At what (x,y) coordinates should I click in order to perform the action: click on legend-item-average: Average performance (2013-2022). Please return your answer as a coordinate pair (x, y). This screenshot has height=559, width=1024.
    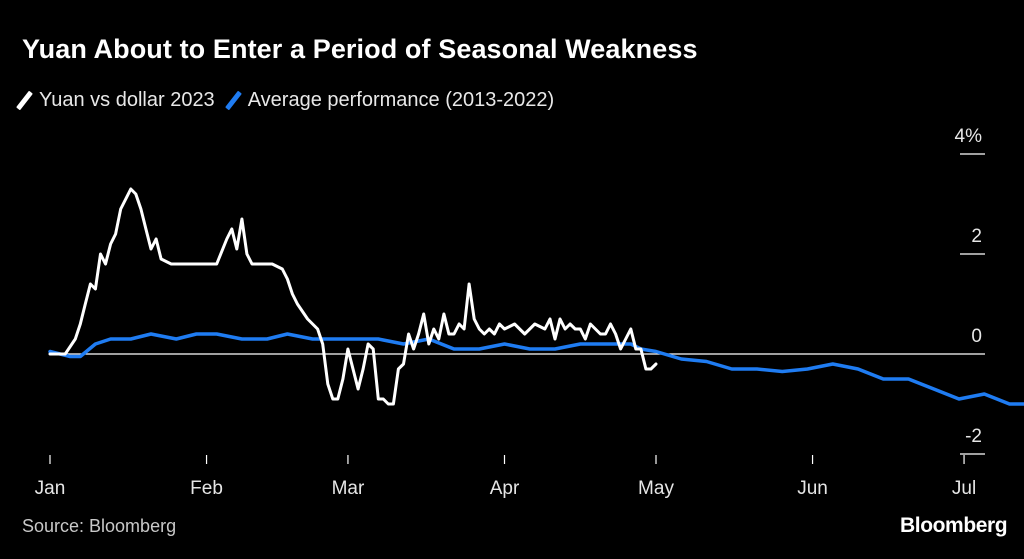
    Looking at the image, I should click on (389, 100).